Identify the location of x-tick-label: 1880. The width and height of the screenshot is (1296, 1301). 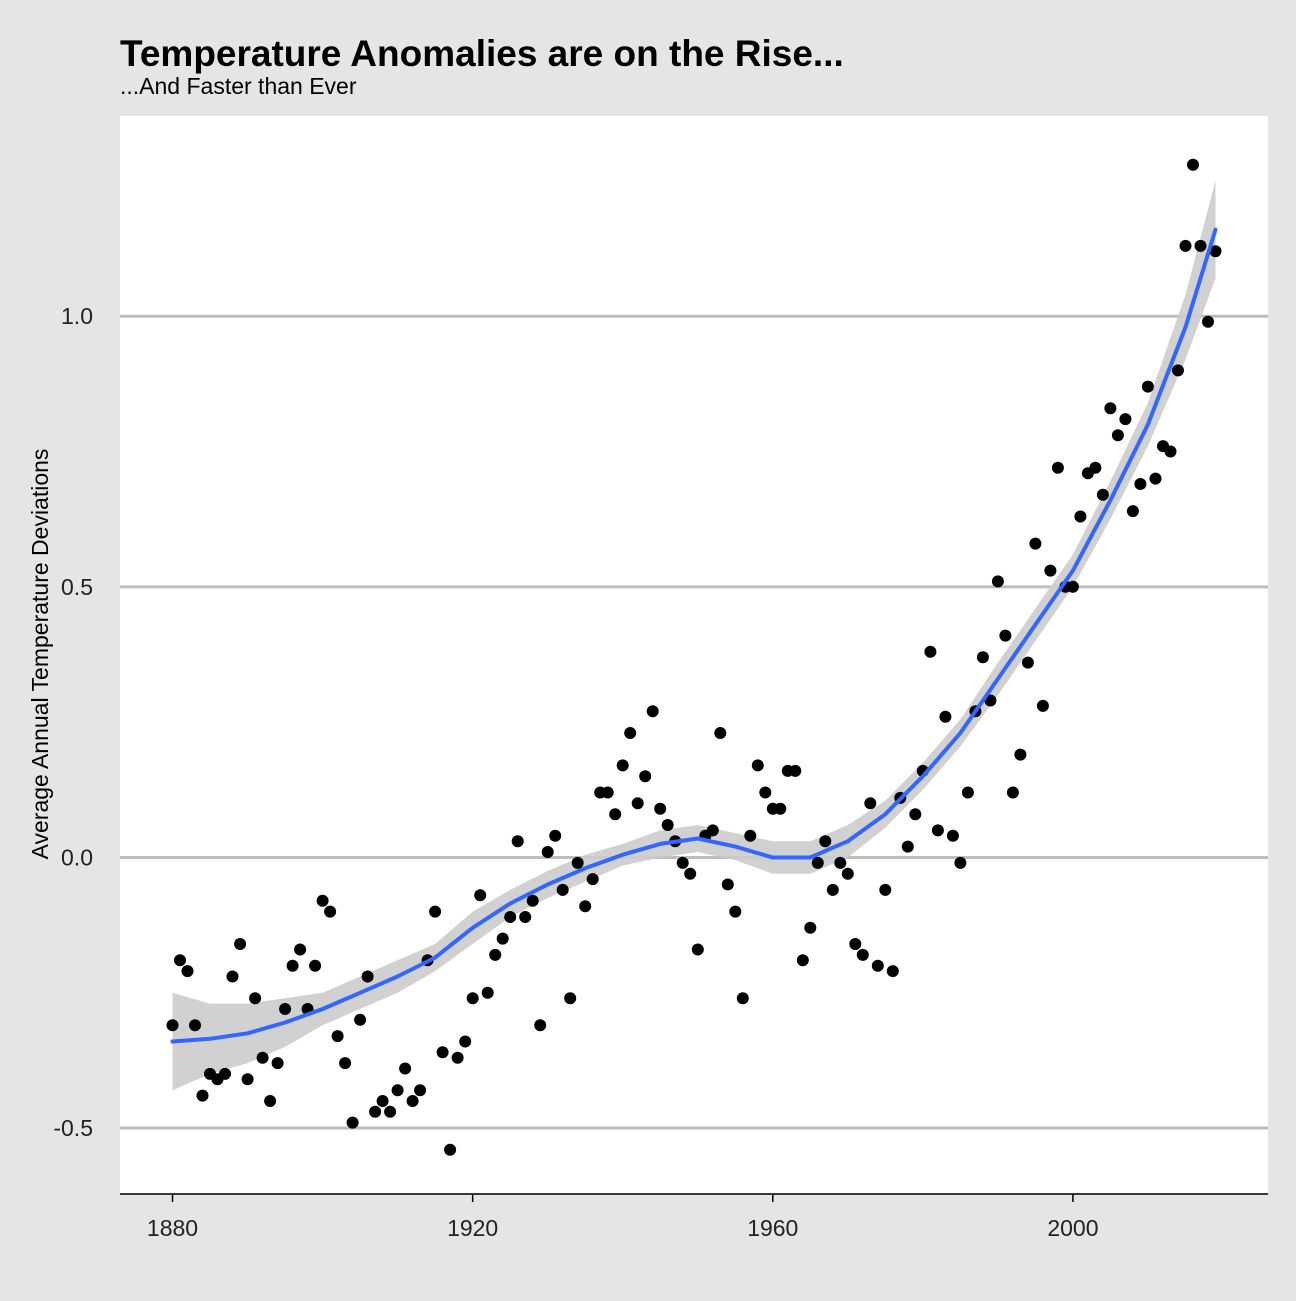
(172, 1228).